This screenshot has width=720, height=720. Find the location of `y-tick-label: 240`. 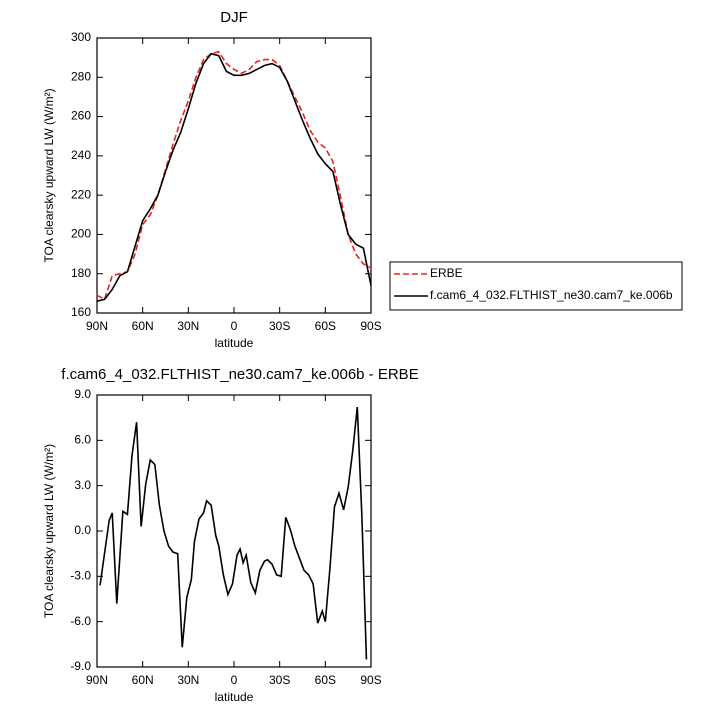

y-tick-label: 240 is located at coordinates (81, 155).